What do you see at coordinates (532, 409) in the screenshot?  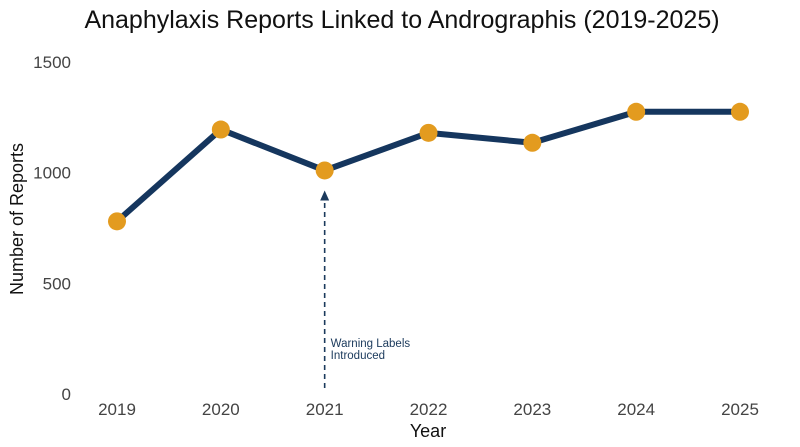 I see `x-tick-label: 2023` at bounding box center [532, 409].